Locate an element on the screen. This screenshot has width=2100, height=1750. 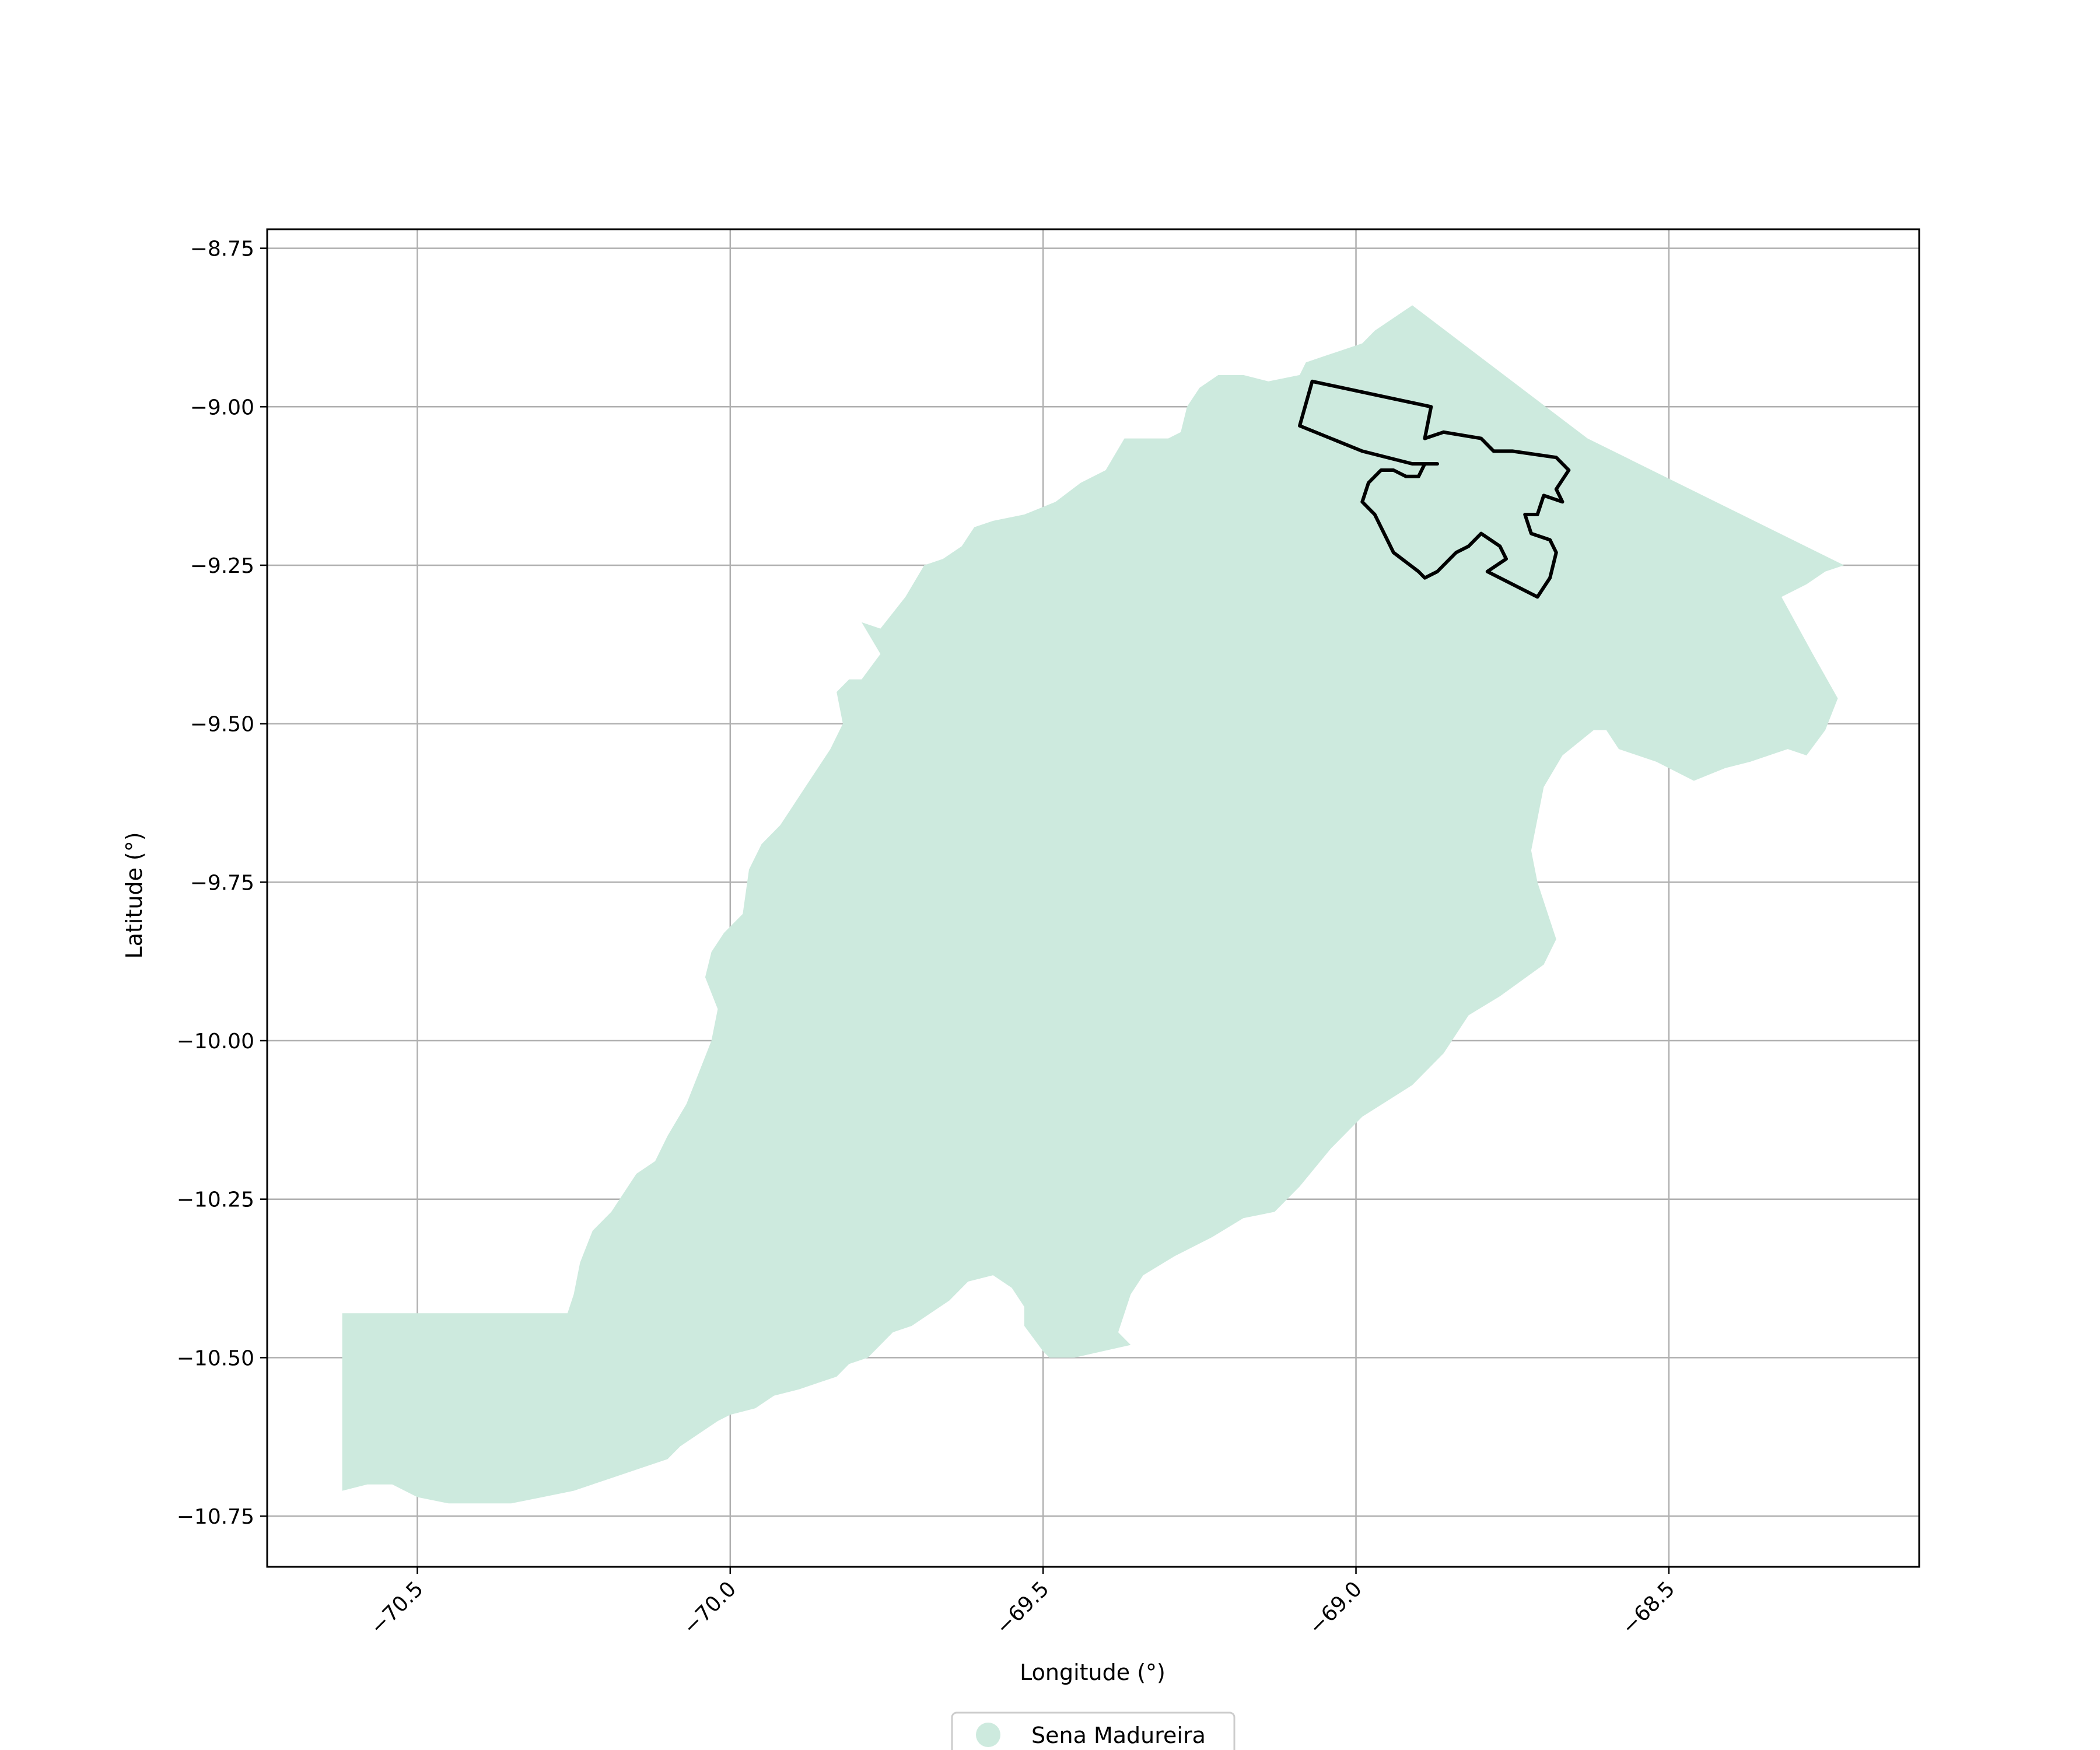
x-axis-label: Longitude (°) is located at coordinates (1093, 1672).